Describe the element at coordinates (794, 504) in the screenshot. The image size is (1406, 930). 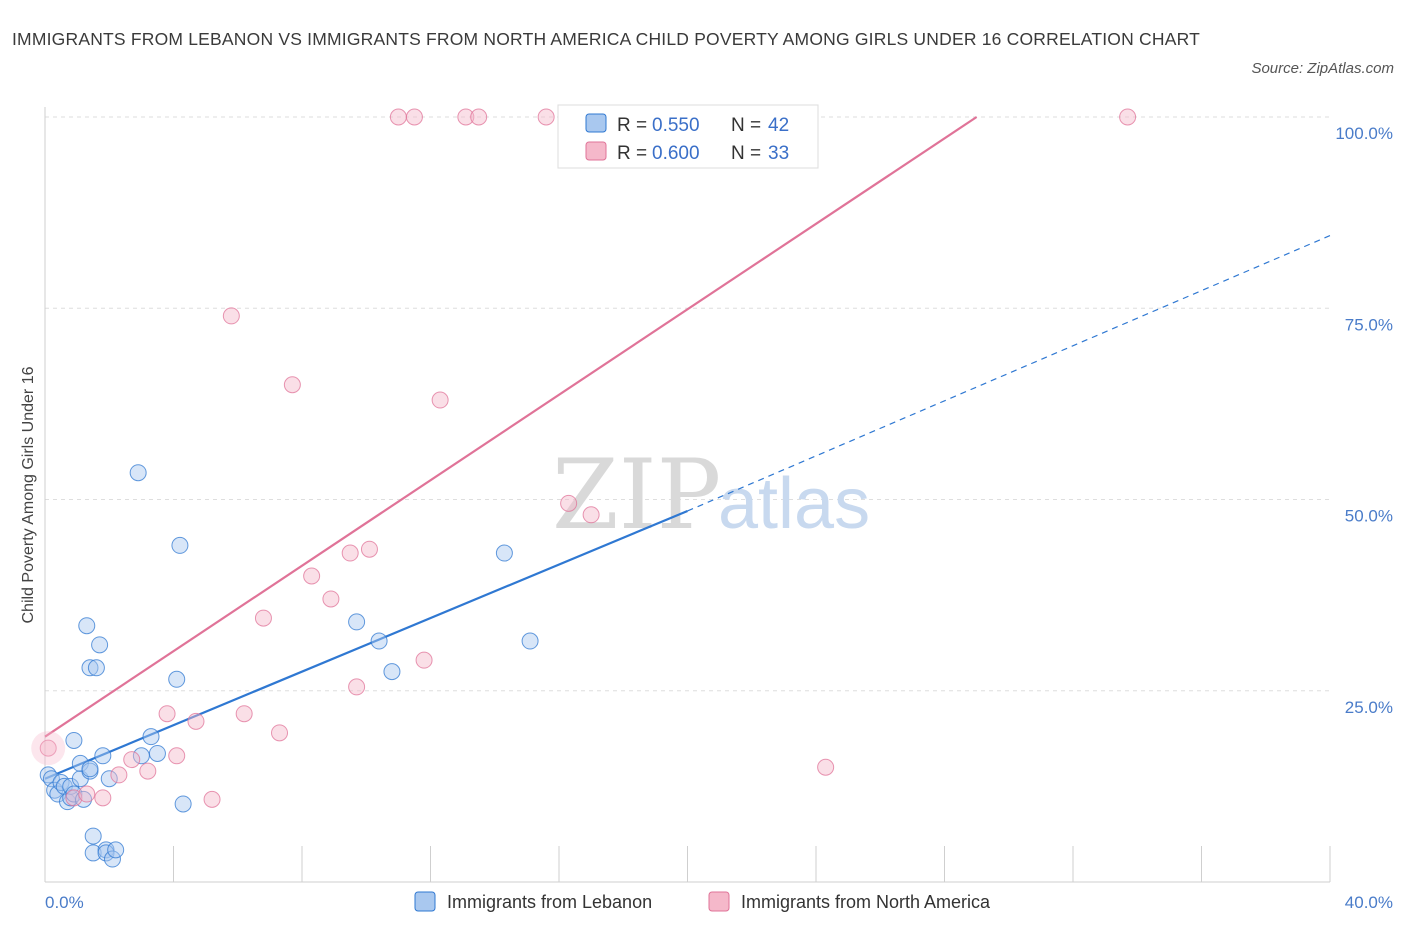
I see `watermark-atlas: atlas` at that location.